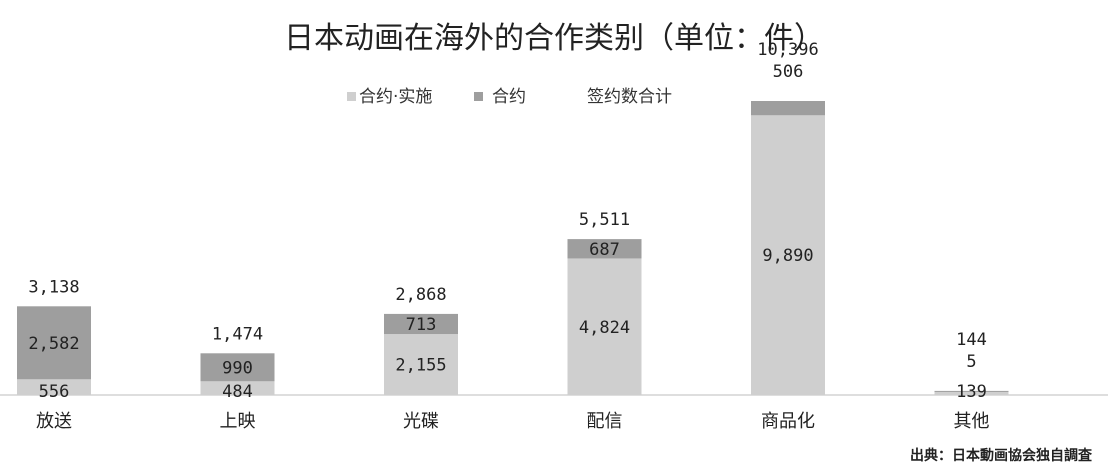 The width and height of the screenshot is (1108, 476). I want to click on segment-label-3-series-1: 687, so click(604, 250).